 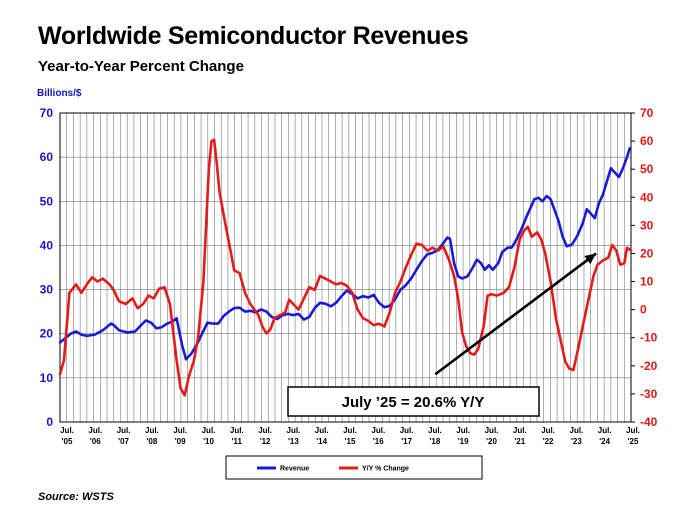 What do you see at coordinates (47, 267) in the screenshot?
I see `y-axis-left: 0 10 20 30 40 50 60 70` at bounding box center [47, 267].